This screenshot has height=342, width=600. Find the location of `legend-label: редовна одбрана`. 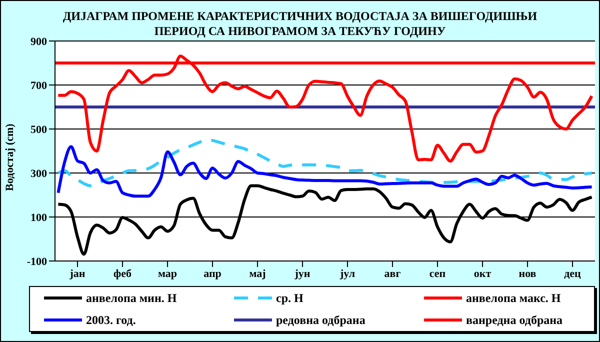

legend-label: редовна одбрана is located at coordinates (321, 320).